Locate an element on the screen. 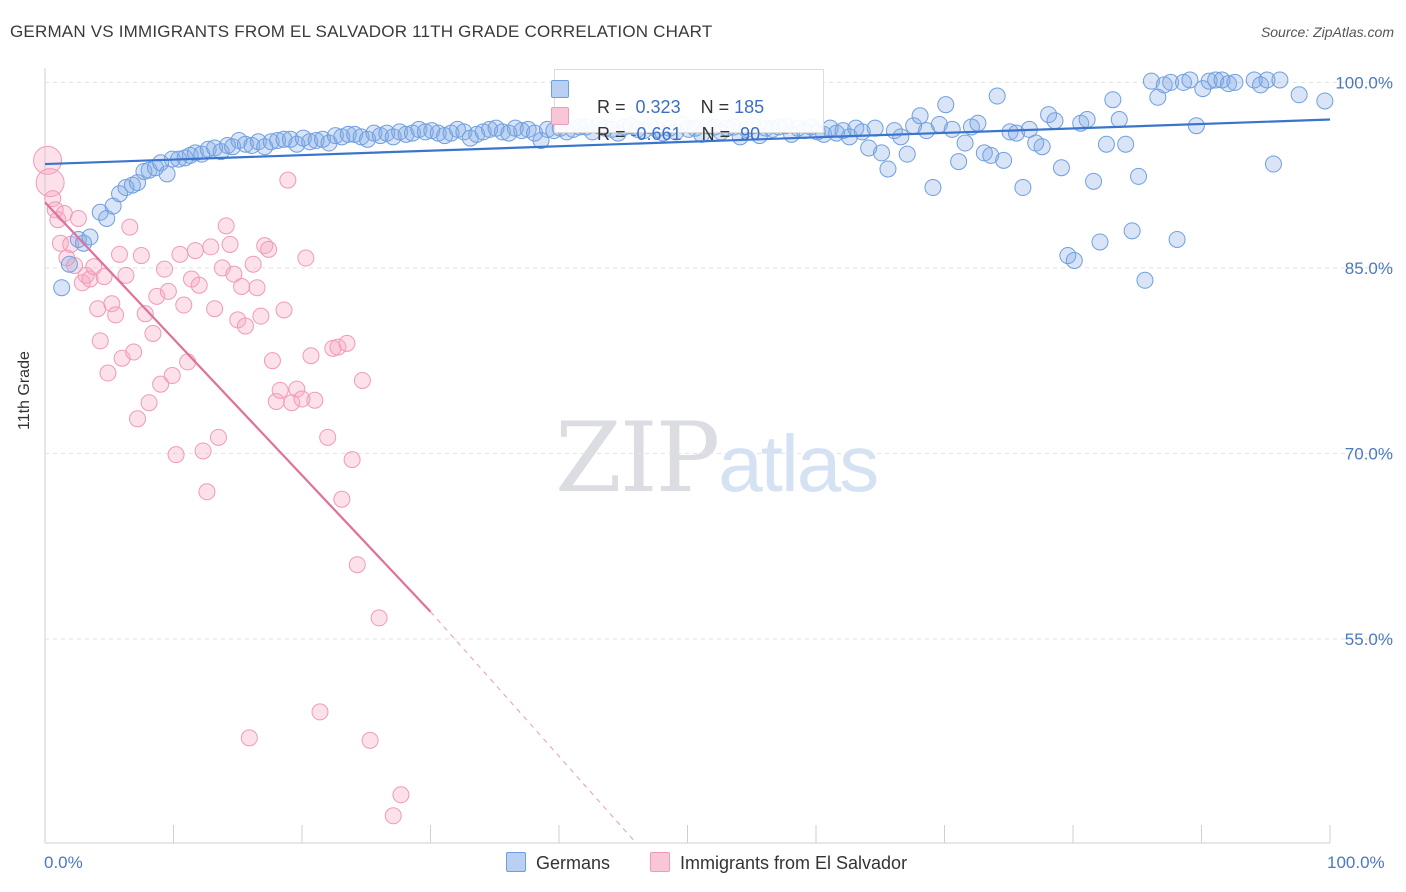  y-axis-label: 11th Grade is located at coordinates (24, 390).